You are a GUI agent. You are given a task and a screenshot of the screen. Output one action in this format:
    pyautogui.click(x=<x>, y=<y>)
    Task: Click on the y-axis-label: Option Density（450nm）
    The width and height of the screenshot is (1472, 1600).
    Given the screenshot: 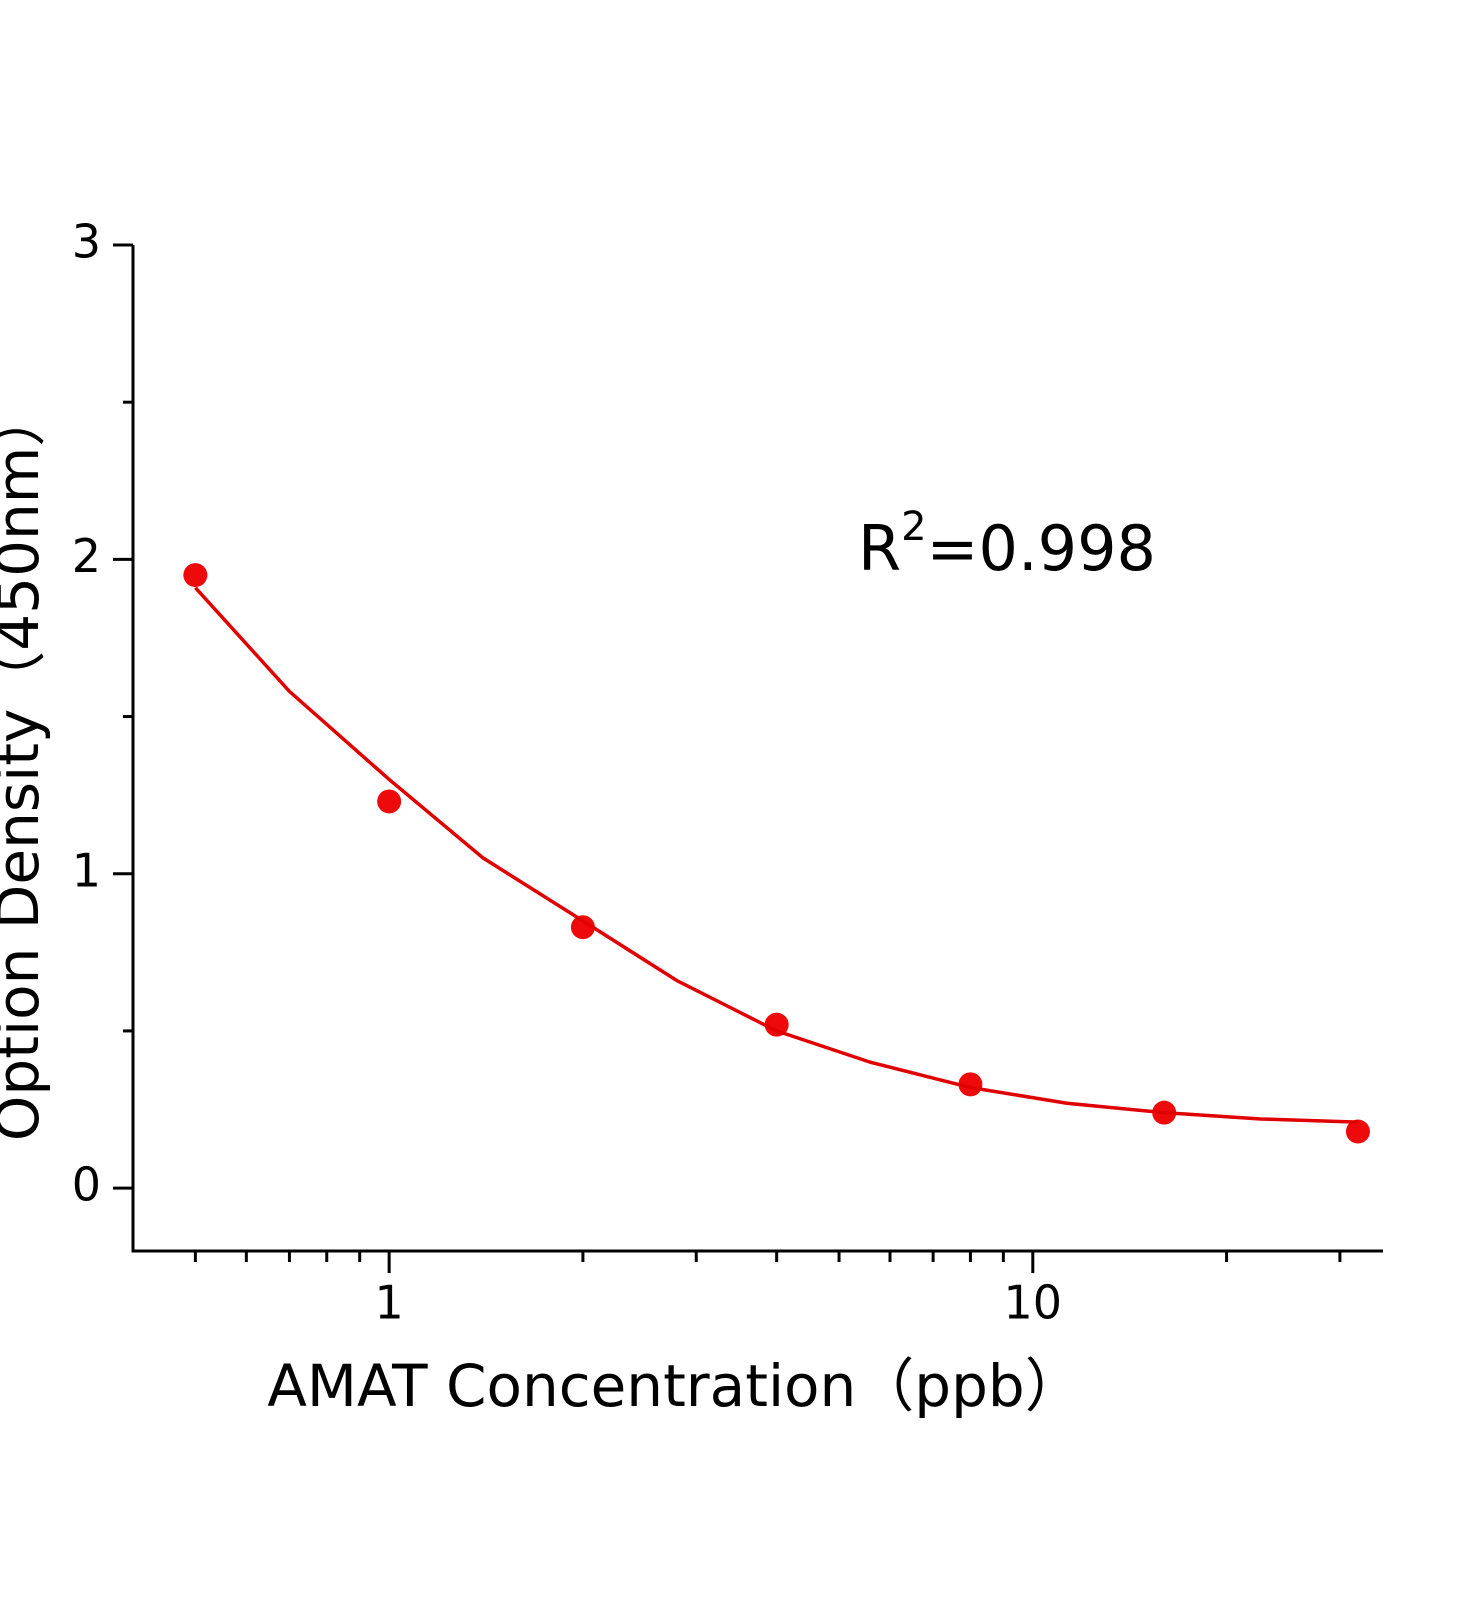 What is the action you would take?
    pyautogui.click(x=26, y=765)
    